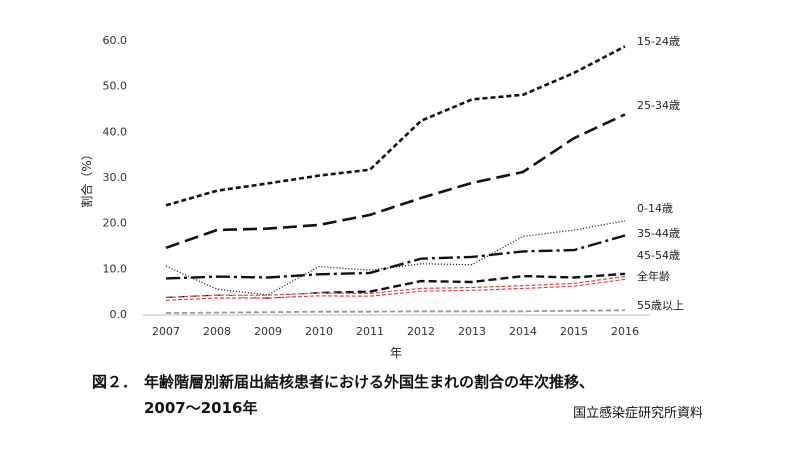 This screenshot has height=450, width=800. I want to click on series-label: 55歳以上, so click(660, 305).